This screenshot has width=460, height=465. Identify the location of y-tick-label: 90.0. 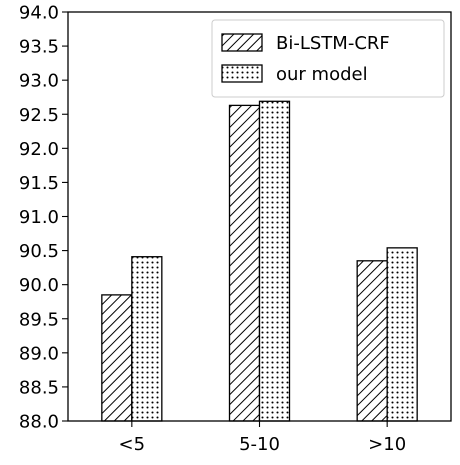
(39, 285).